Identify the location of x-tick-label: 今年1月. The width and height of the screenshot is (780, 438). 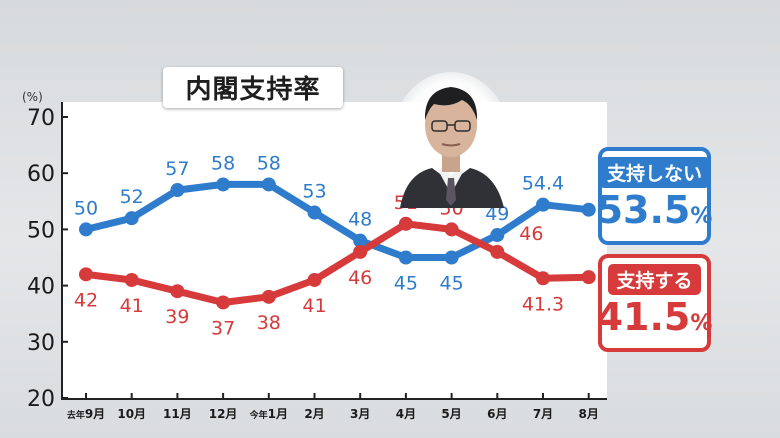
(268, 414).